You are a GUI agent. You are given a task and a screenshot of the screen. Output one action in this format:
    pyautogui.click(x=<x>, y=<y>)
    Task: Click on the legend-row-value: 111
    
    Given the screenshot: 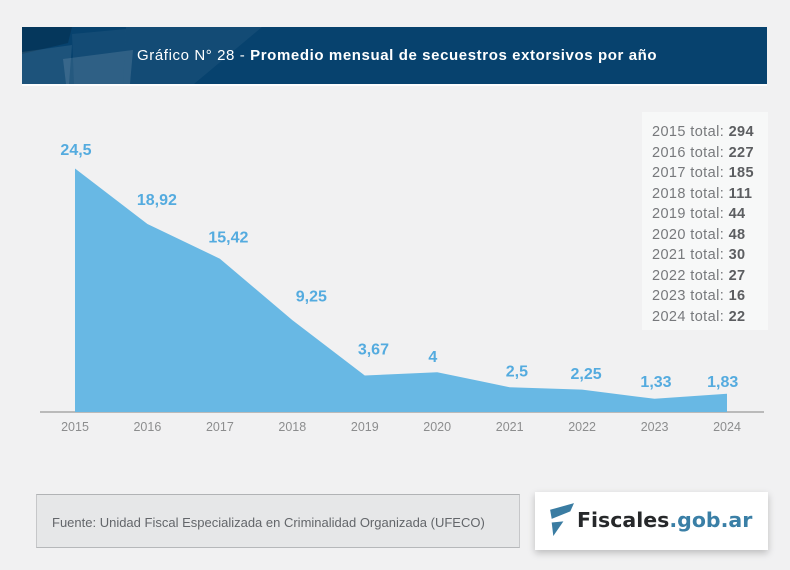 What is the action you would take?
    pyautogui.click(x=740, y=193)
    